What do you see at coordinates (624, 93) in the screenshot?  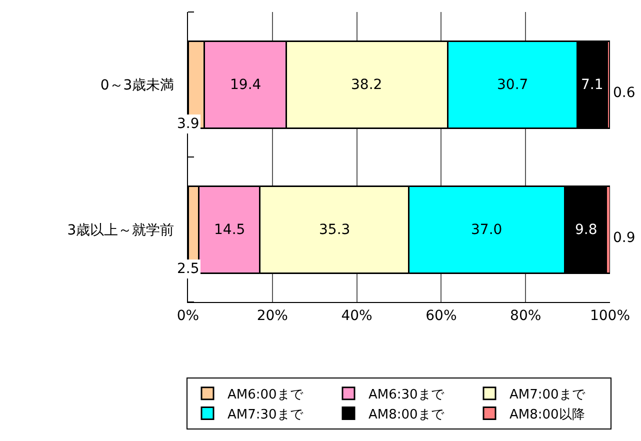 I see `data-label: 0.6` at bounding box center [624, 93].